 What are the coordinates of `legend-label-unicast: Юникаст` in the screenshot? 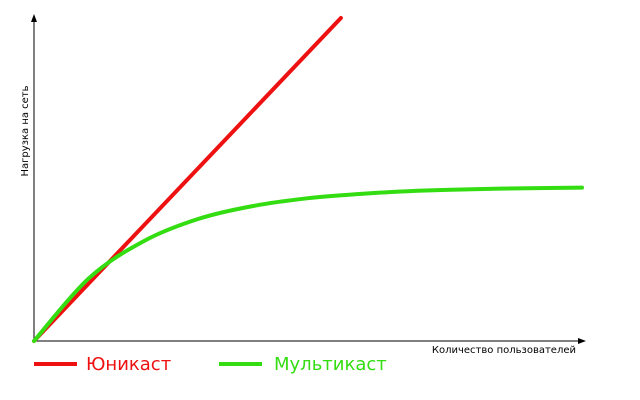 It's located at (128, 364).